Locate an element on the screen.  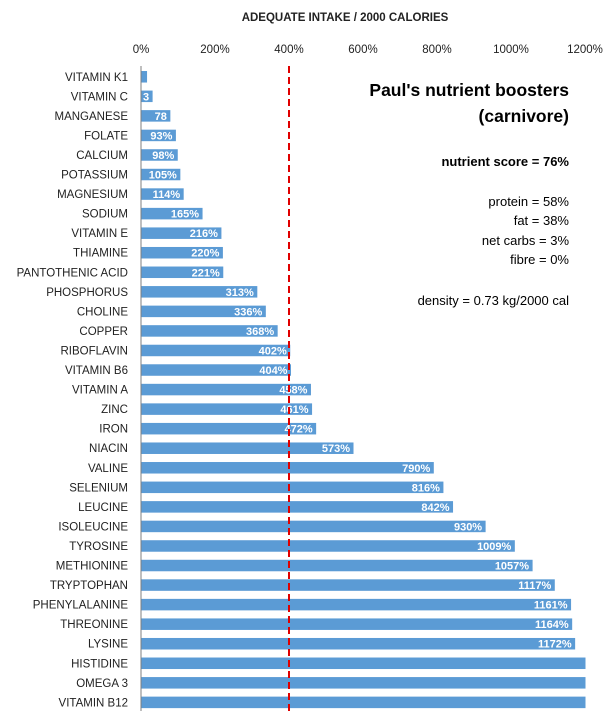
x-tick-label: 0% is located at coordinates (141, 50).